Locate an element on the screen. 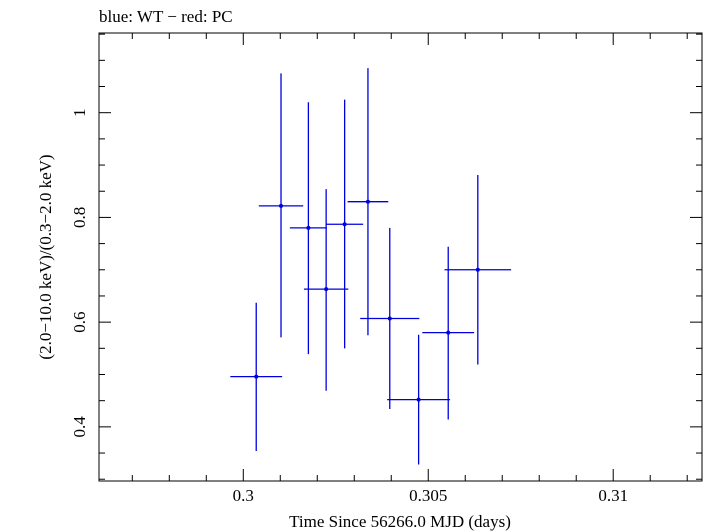  y-axis-label: (2.0−10.0 keV)/(0.3−2.0 keV) is located at coordinates (45, 256).